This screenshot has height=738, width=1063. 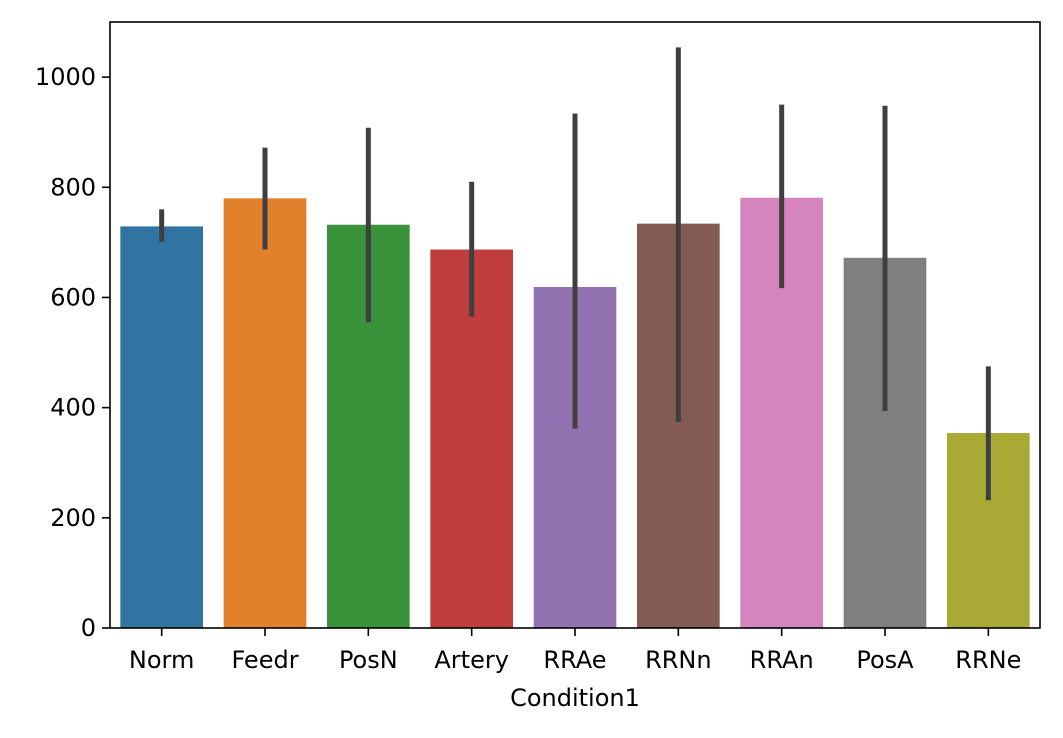 I want to click on bar-norm, so click(x=161, y=427).